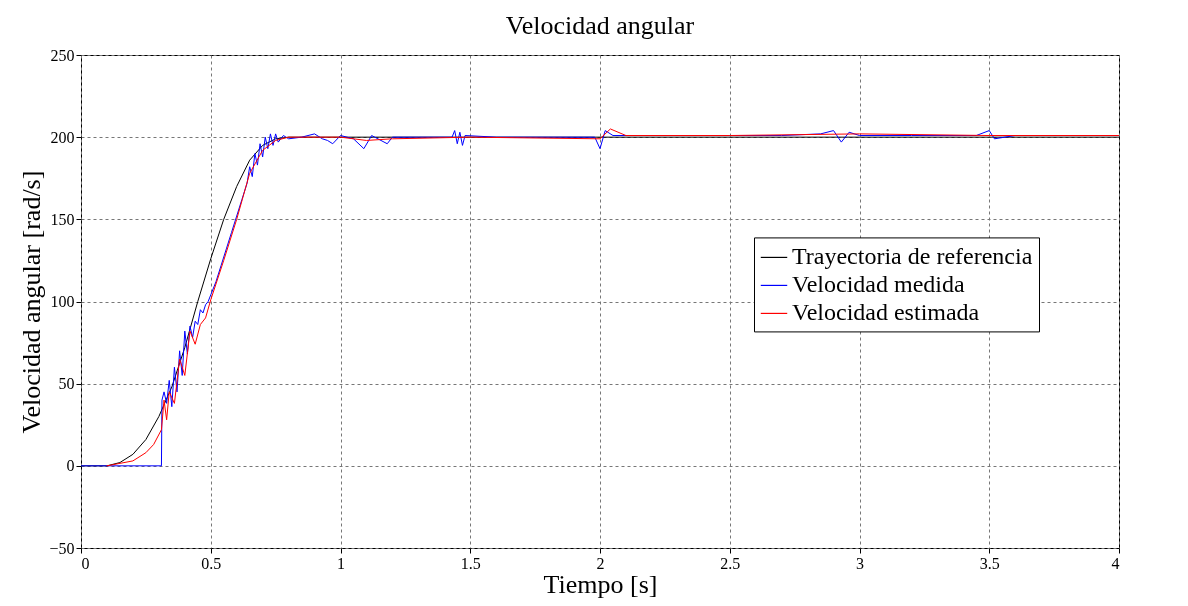 Image resolution: width=1188 pixels, height=606 pixels. I want to click on x-tick-label: 2, so click(600, 563).